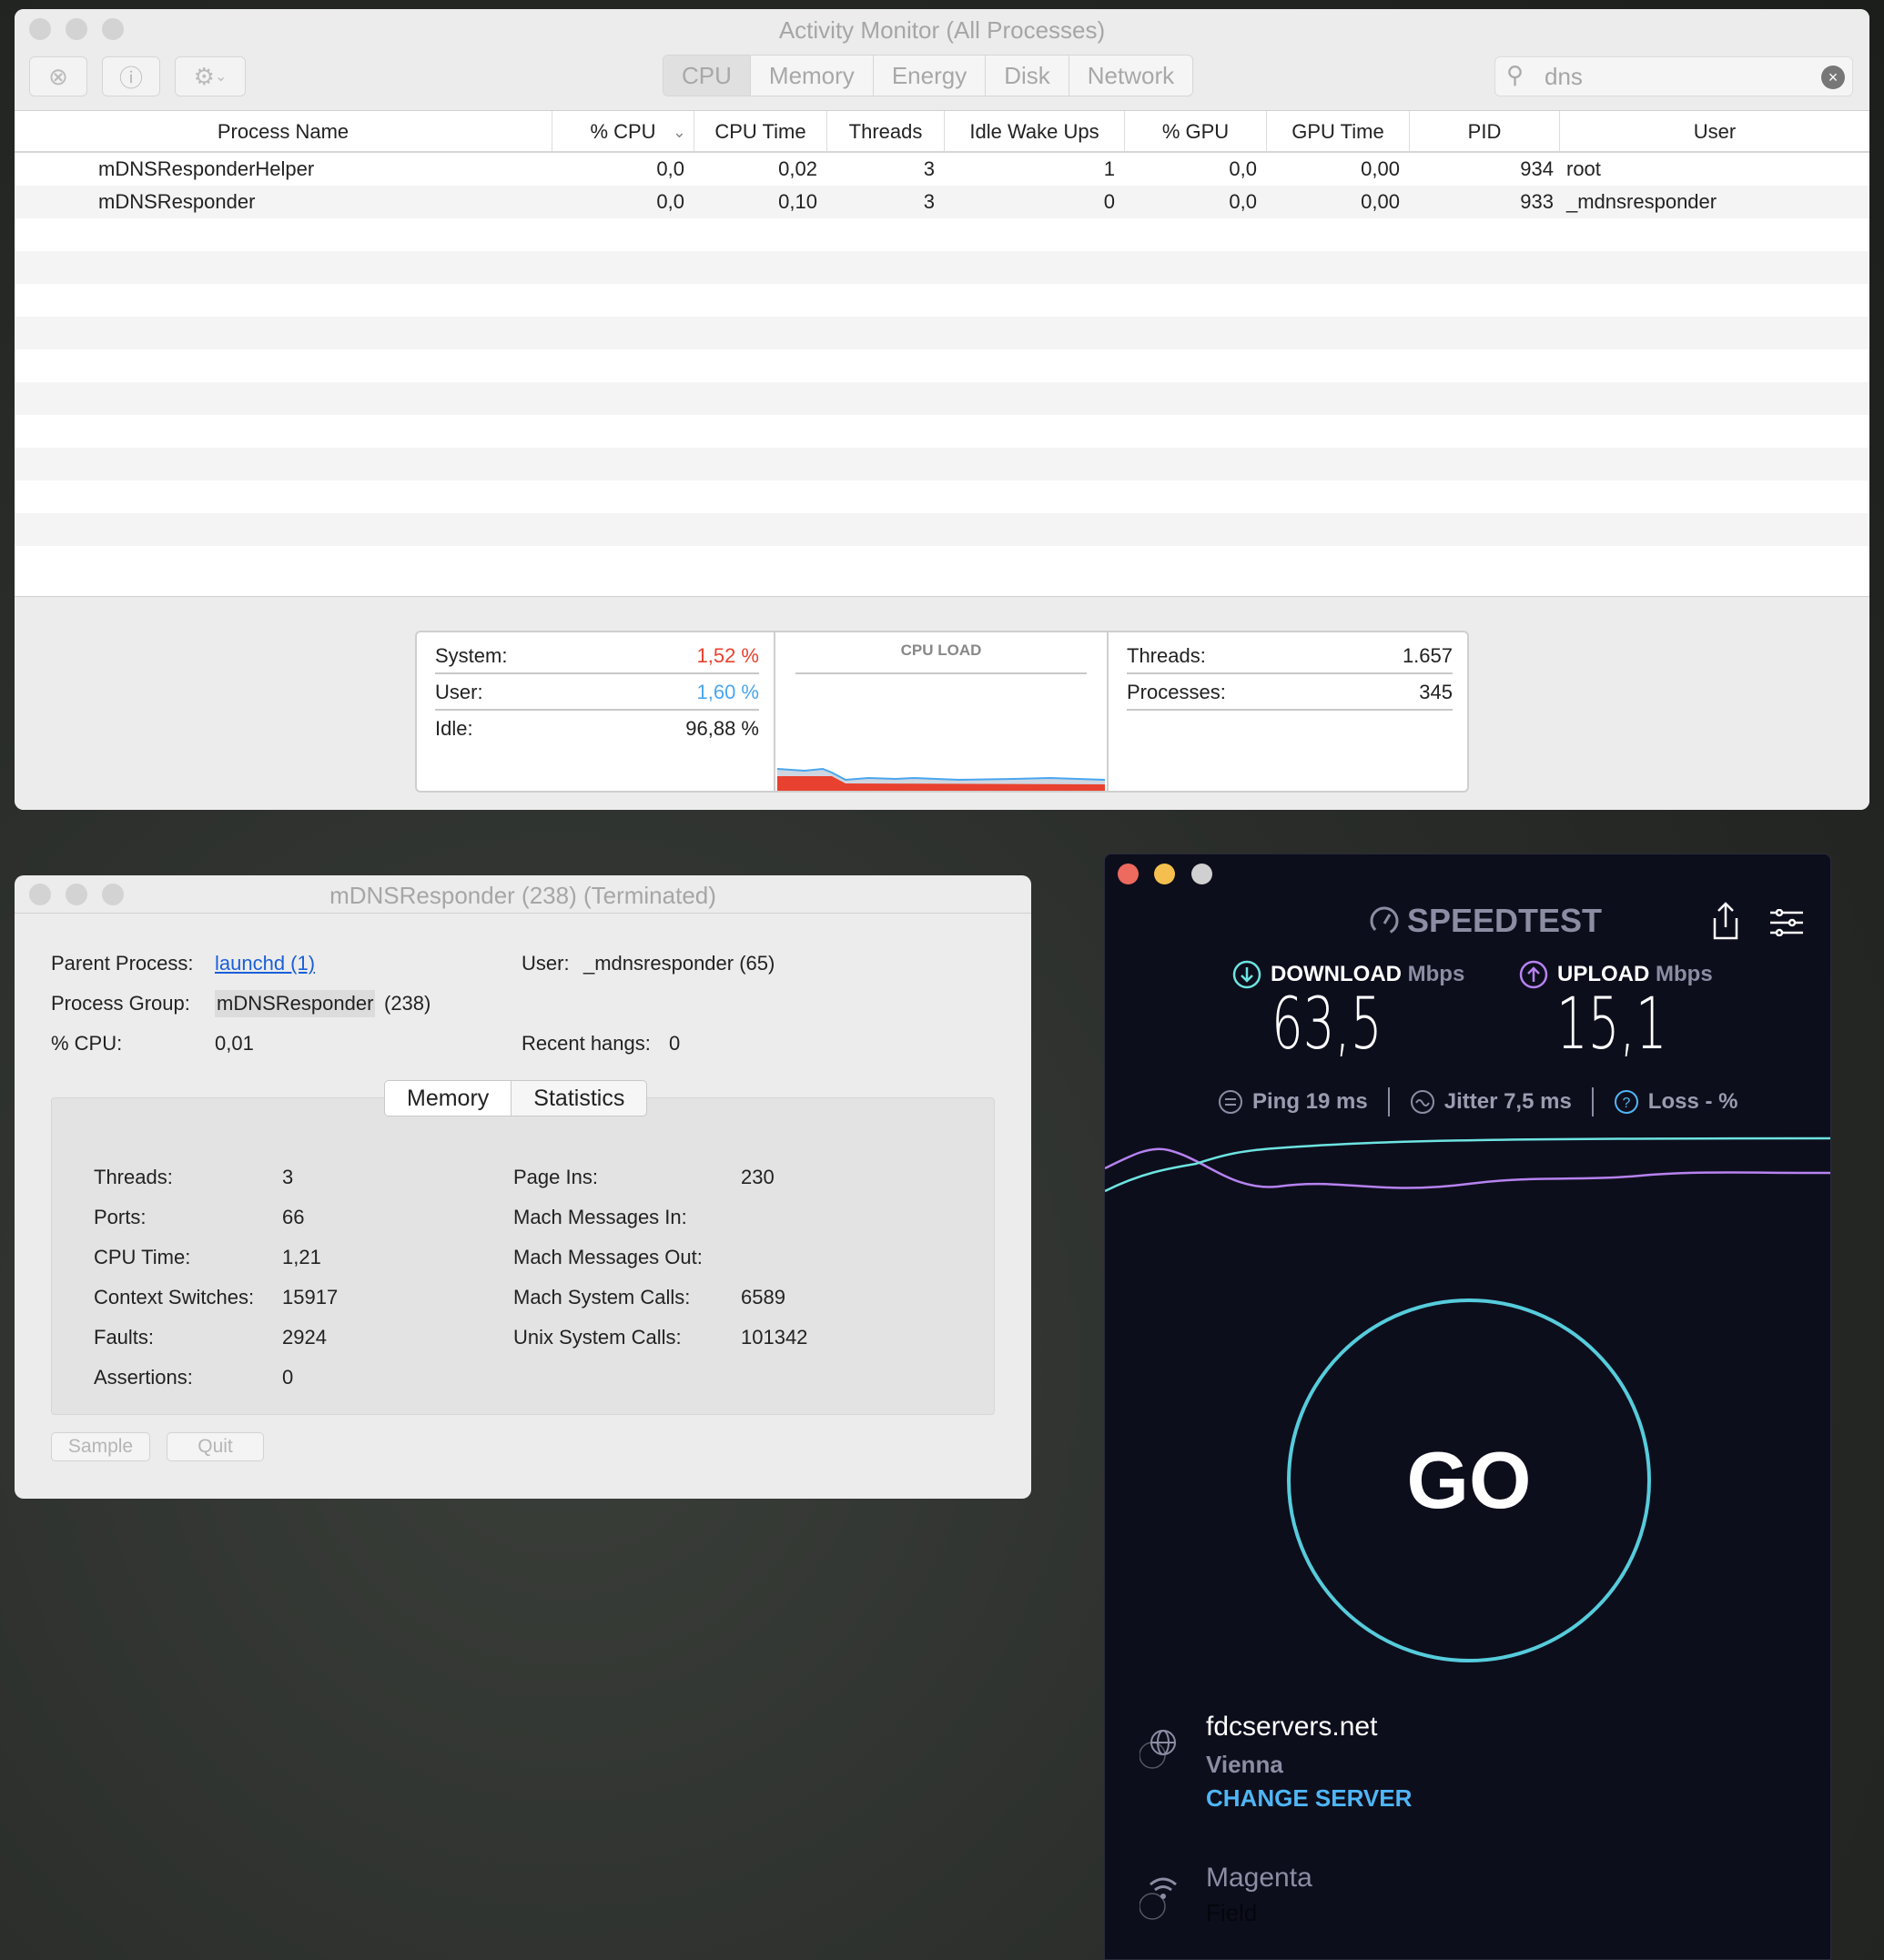  What do you see at coordinates (305, 1337) in the screenshot?
I see `stat-value: 2924` at bounding box center [305, 1337].